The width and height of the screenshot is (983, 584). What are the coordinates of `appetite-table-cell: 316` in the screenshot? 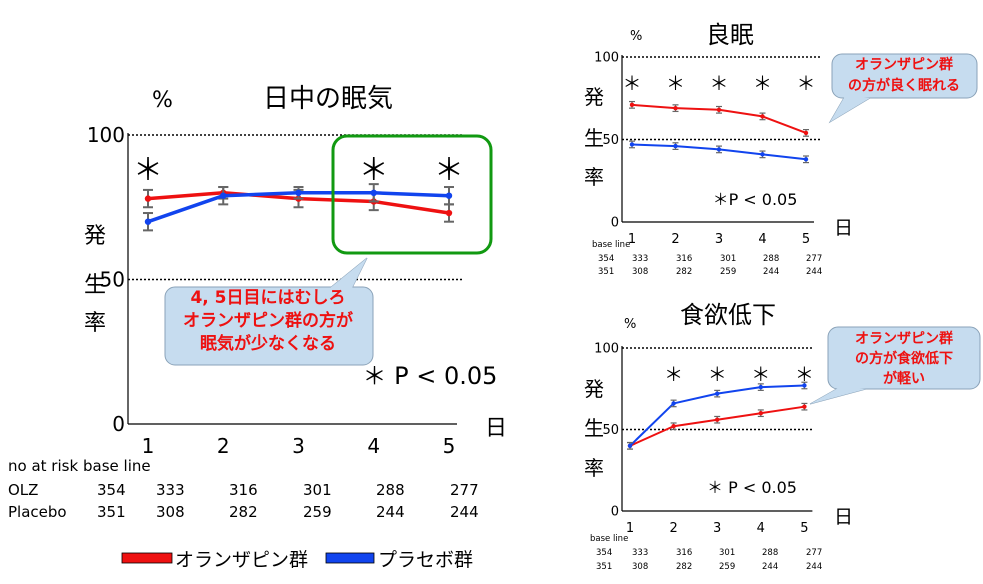 It's located at (684, 553).